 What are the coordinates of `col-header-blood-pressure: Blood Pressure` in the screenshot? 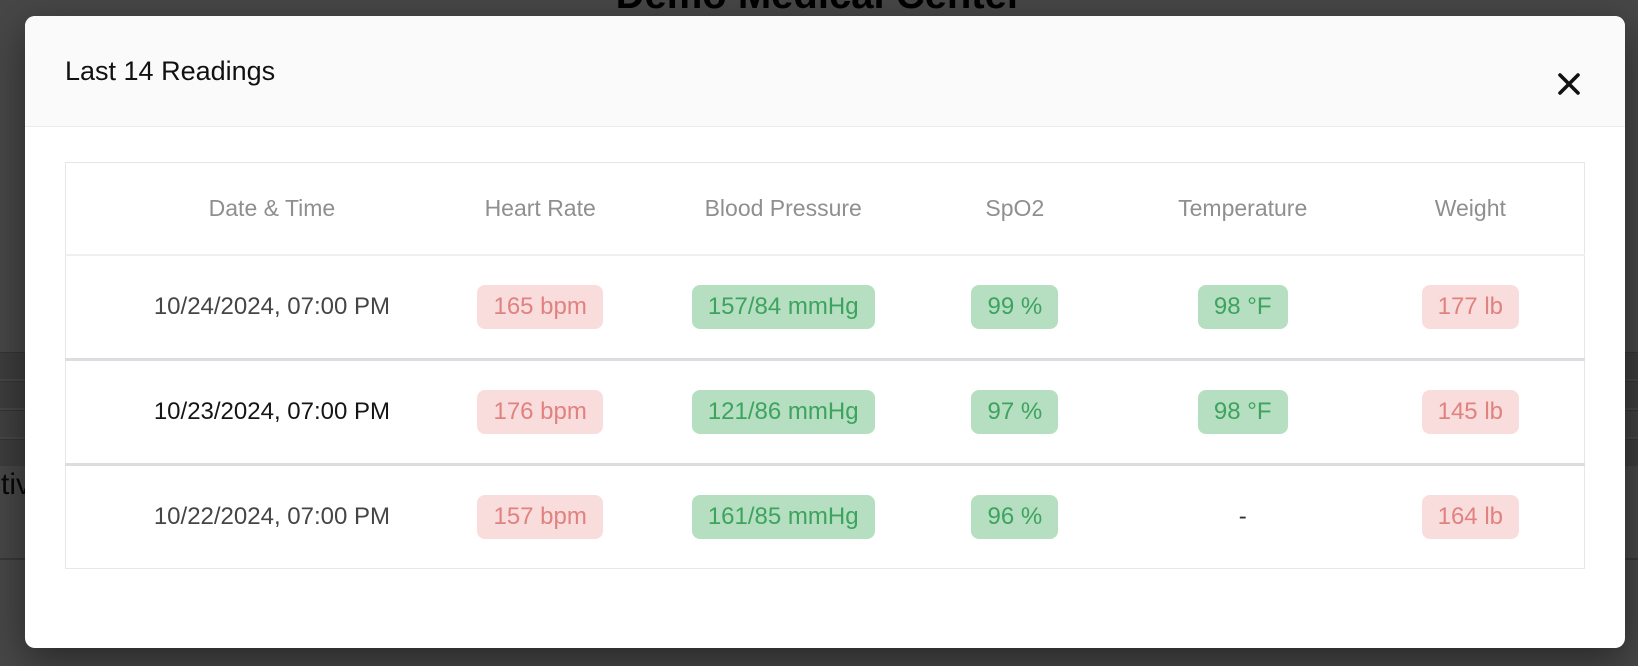 It's located at (783, 209).